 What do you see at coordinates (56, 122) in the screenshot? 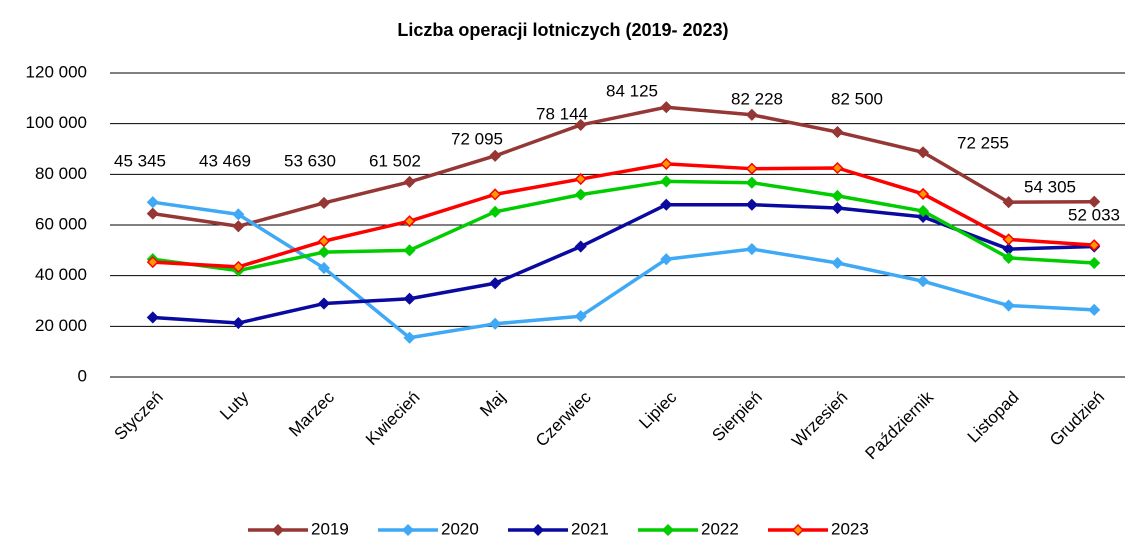
I see `y-tick-label: 100 000` at bounding box center [56, 122].